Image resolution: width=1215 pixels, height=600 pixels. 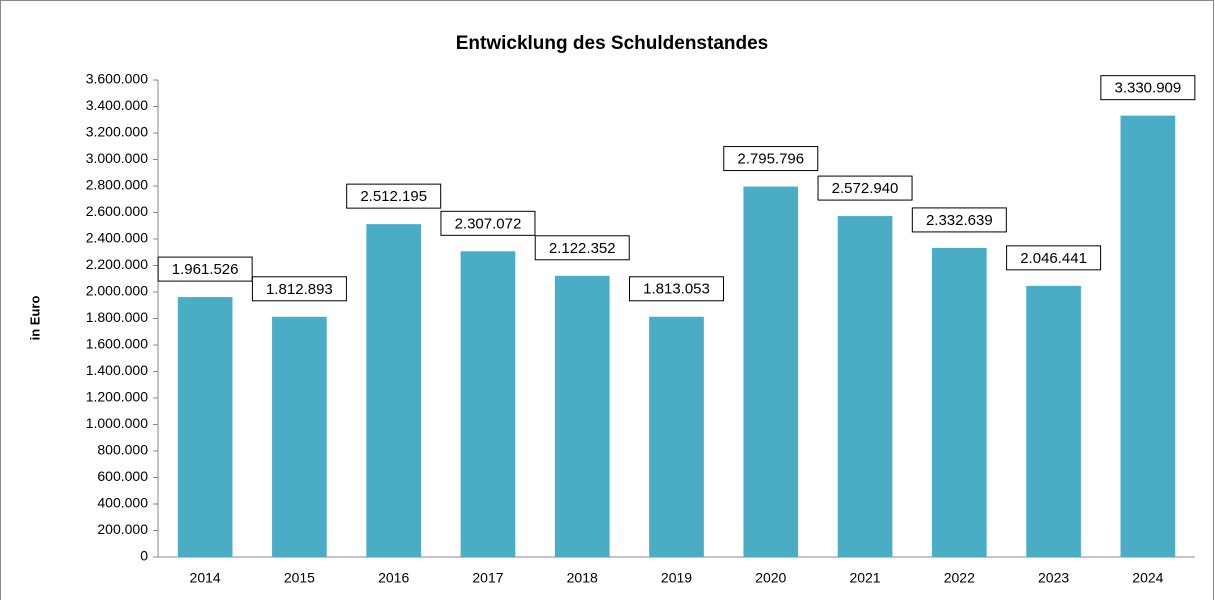 What do you see at coordinates (117, 344) in the screenshot?
I see `y-tick-label: 1.600.000` at bounding box center [117, 344].